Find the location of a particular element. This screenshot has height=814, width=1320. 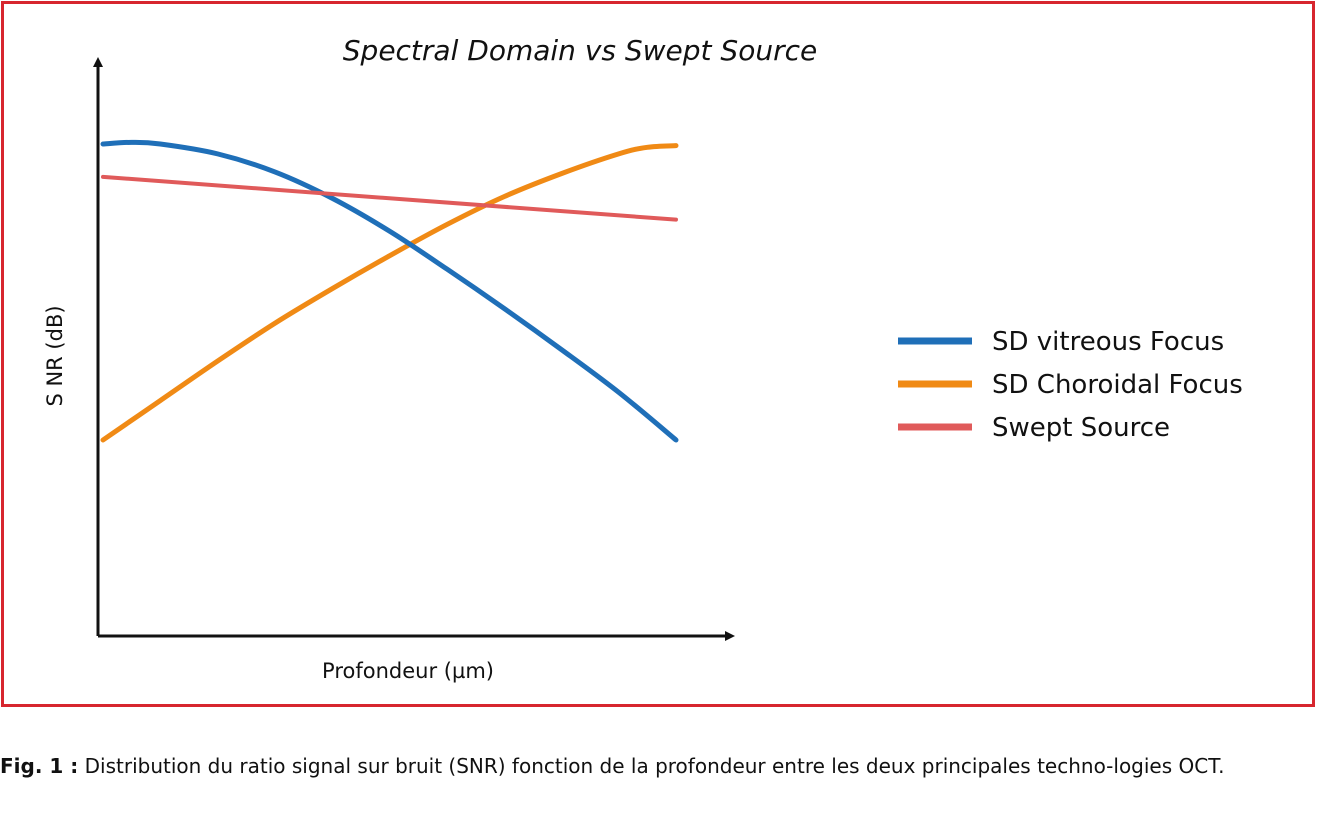

legend-item: Swept Source is located at coordinates (1034, 428).